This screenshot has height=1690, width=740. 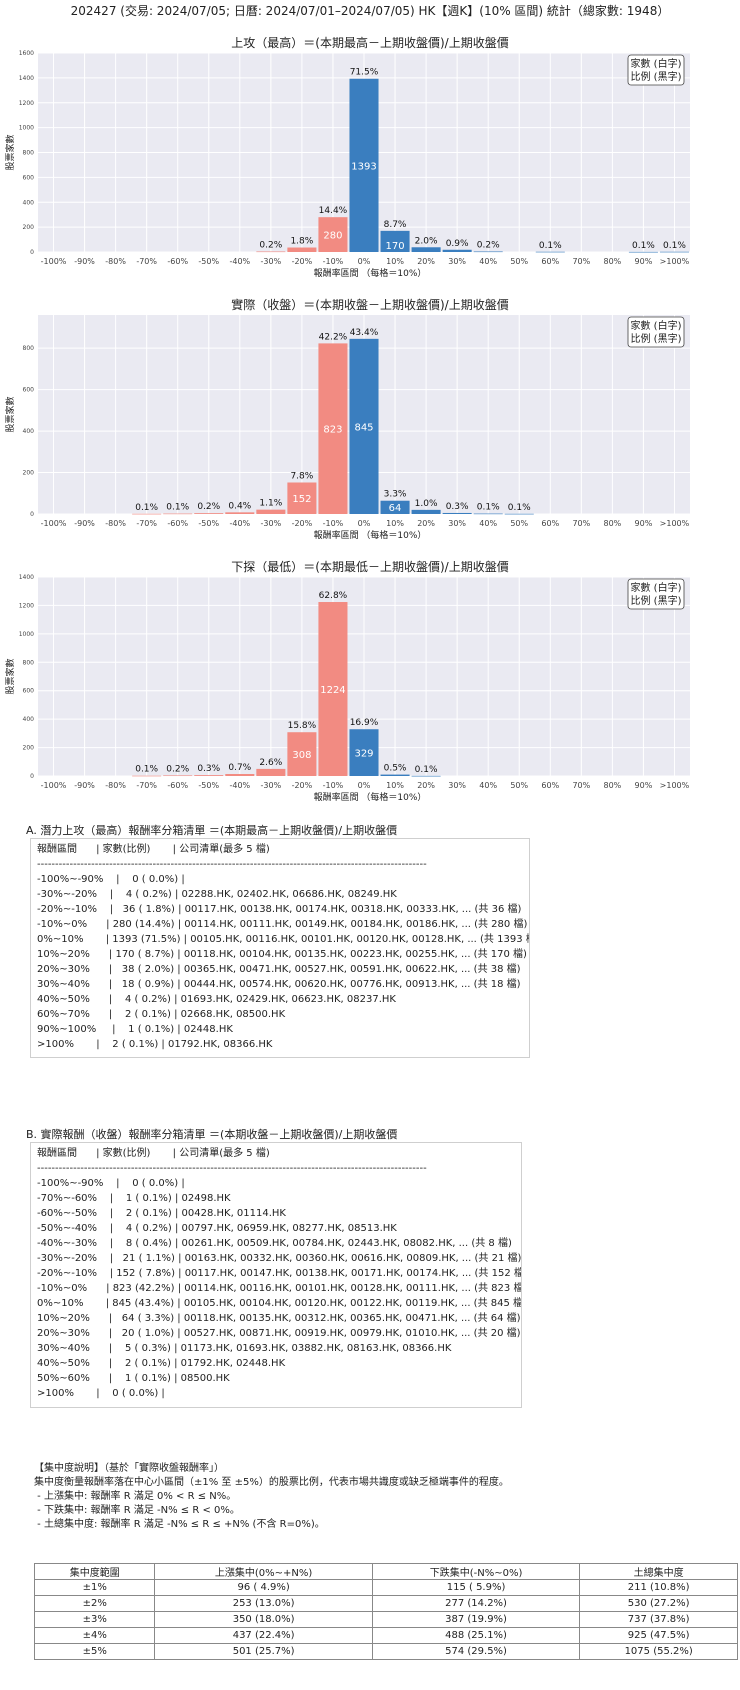 I want to click on x-tick-label: 0%, so click(x=364, y=523).